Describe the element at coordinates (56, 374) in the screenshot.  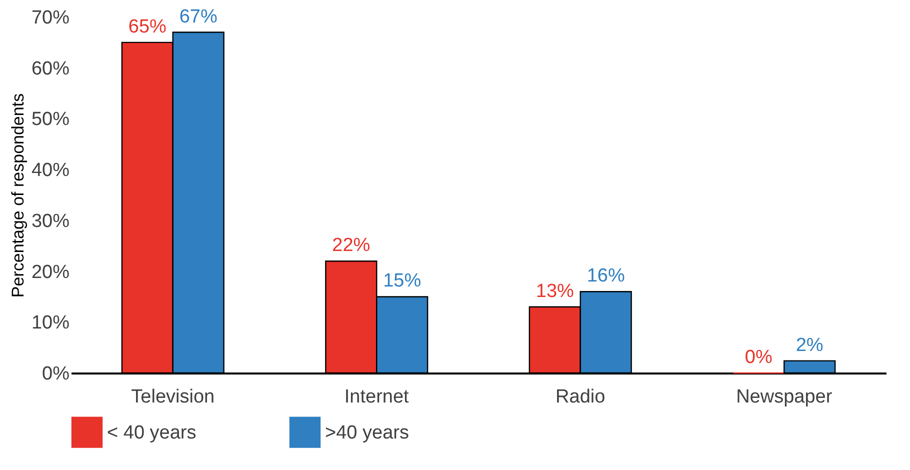
I see `y-tick-label: 0%` at that location.